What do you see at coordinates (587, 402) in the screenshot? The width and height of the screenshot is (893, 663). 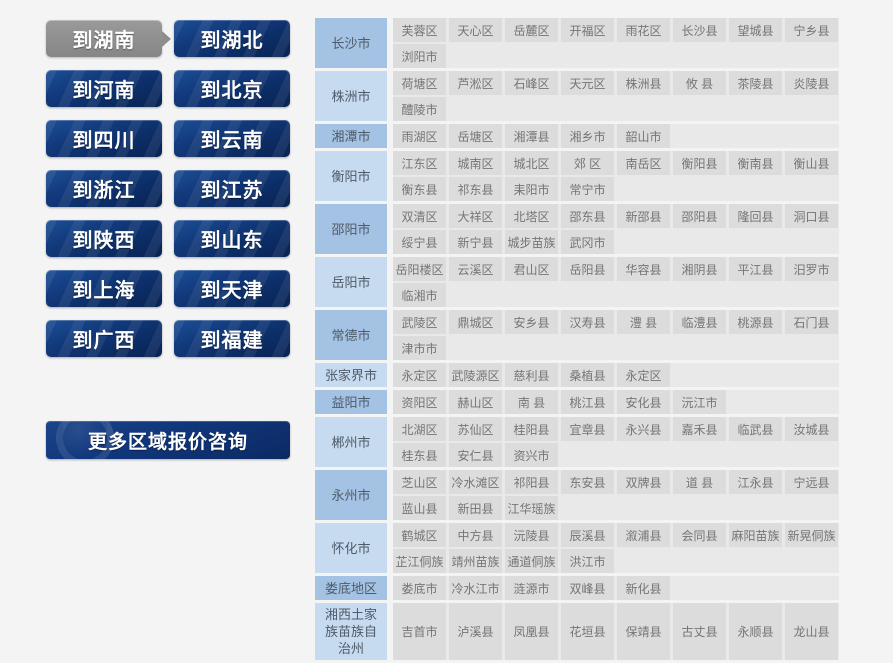 I see `district-cell: 桃江县` at bounding box center [587, 402].